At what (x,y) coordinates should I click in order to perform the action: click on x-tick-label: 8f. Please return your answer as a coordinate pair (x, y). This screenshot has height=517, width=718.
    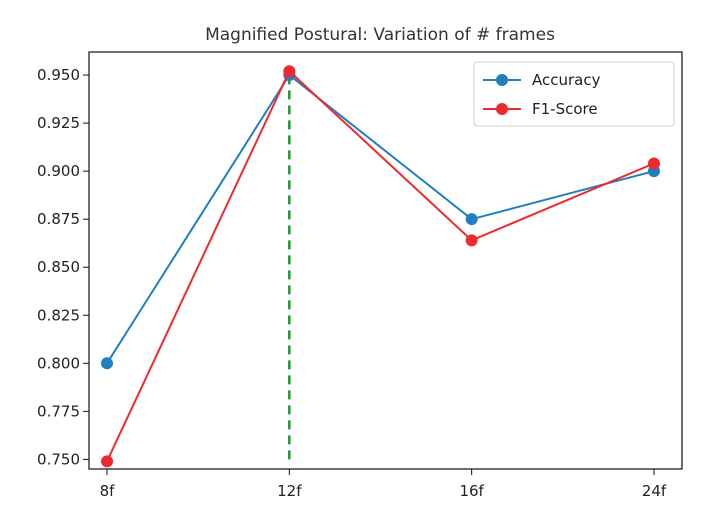
    Looking at the image, I should click on (108, 491).